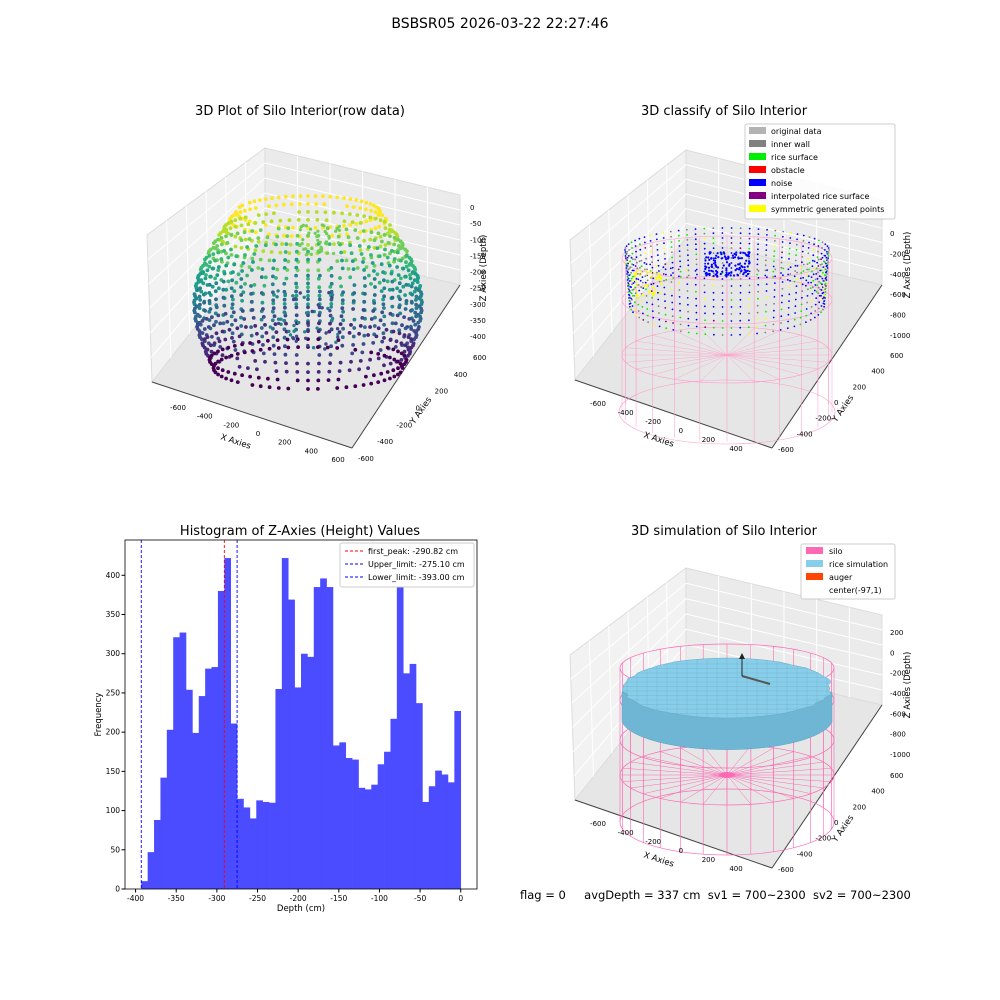 This screenshot has height=1000, width=1000. Describe the element at coordinates (896, 633) in the screenshot. I see `z-tick-label: 200` at that location.